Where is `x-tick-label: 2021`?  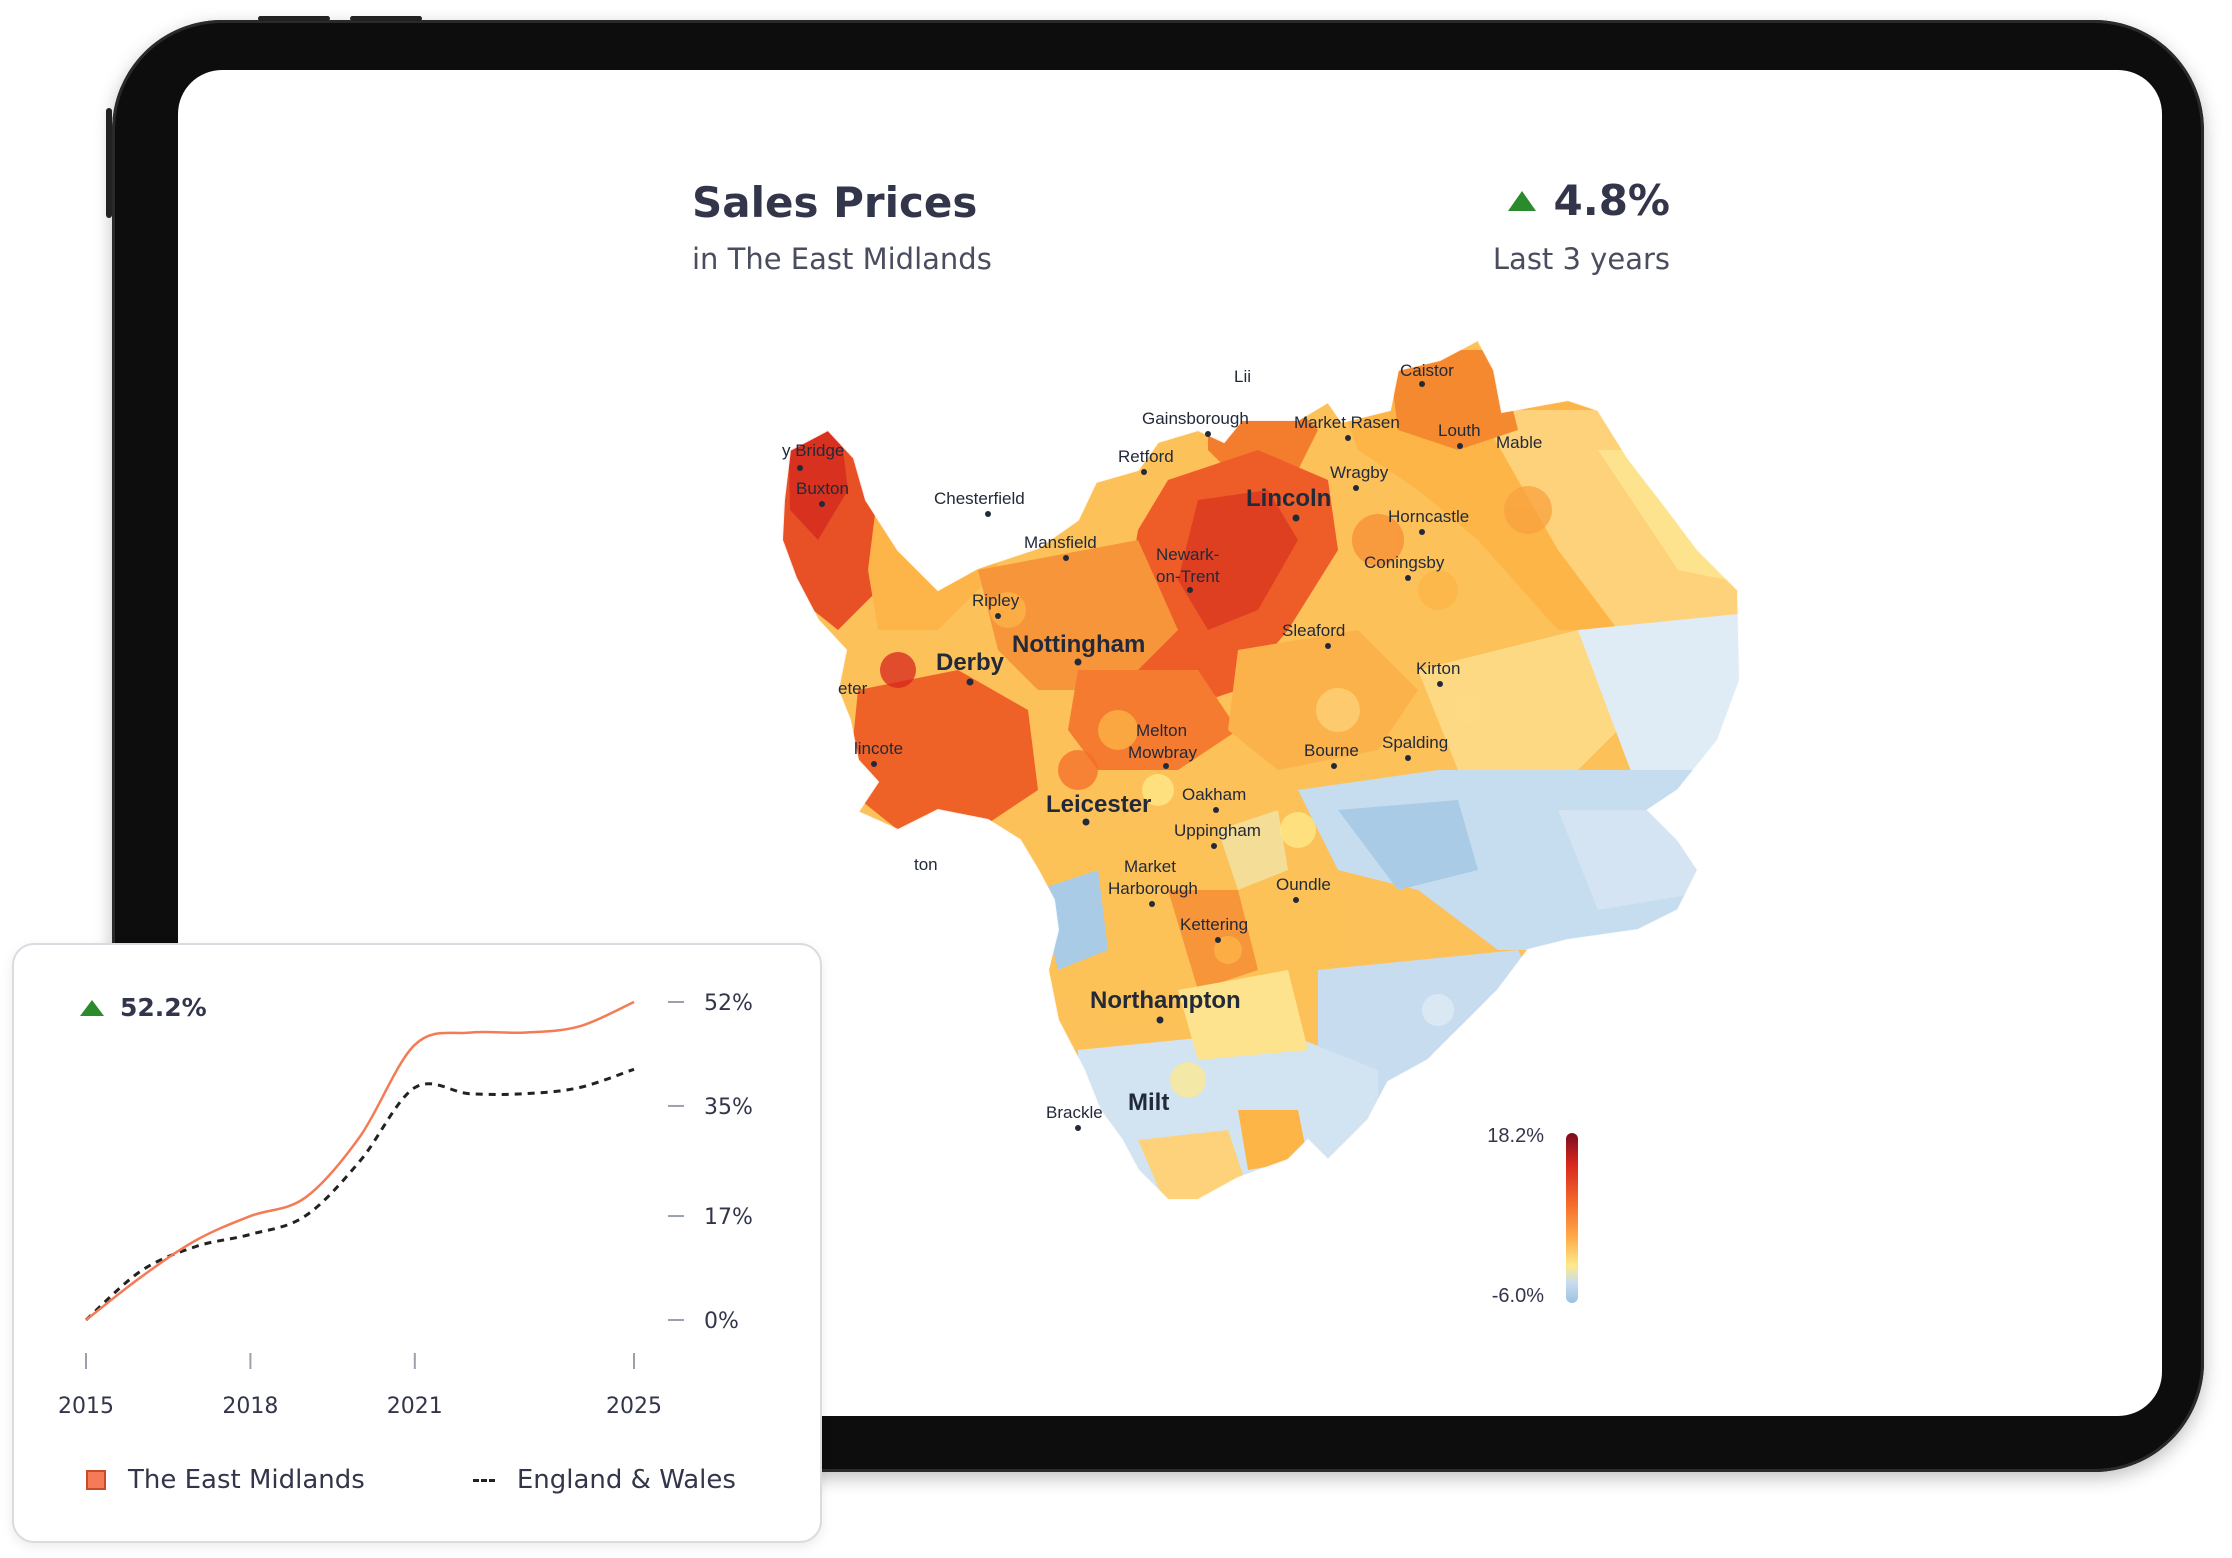 x-tick-label: 2021 is located at coordinates (415, 1406).